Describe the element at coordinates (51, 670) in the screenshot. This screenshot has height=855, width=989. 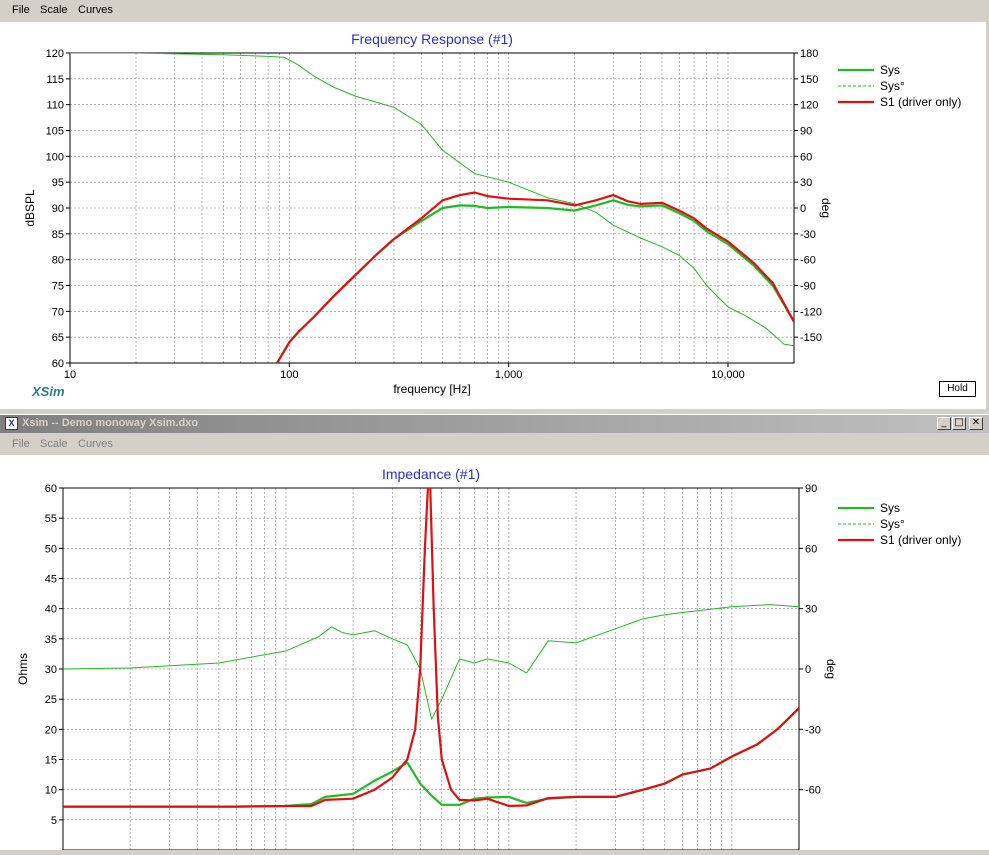
I see `y-tick-label: 30` at that location.